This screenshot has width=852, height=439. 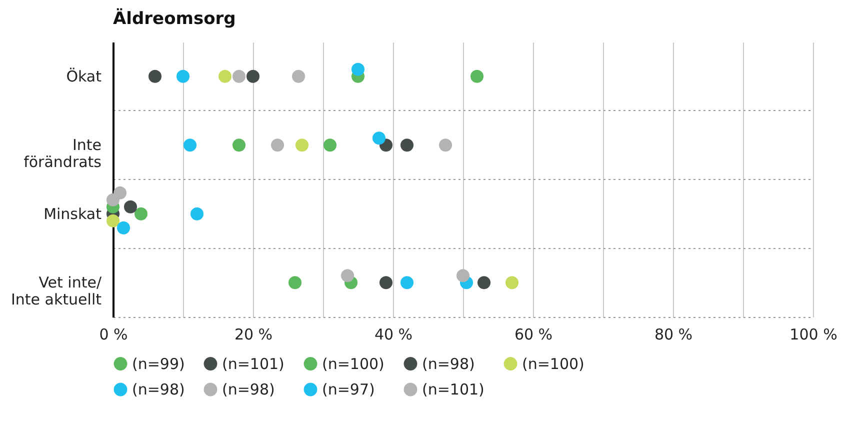 I want to click on x-tick-label: 20 %, so click(x=253, y=335).